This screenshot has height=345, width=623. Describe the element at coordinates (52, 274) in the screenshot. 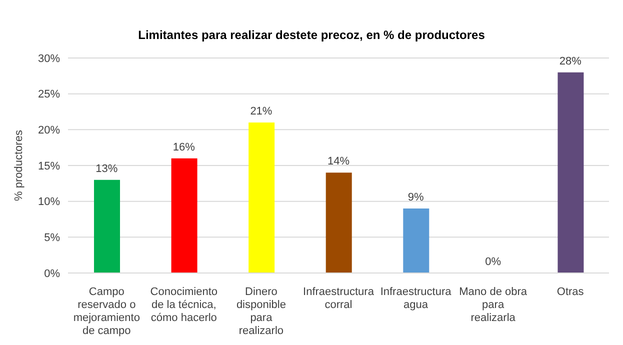

I see `y-tick-label: 0%` at that location.